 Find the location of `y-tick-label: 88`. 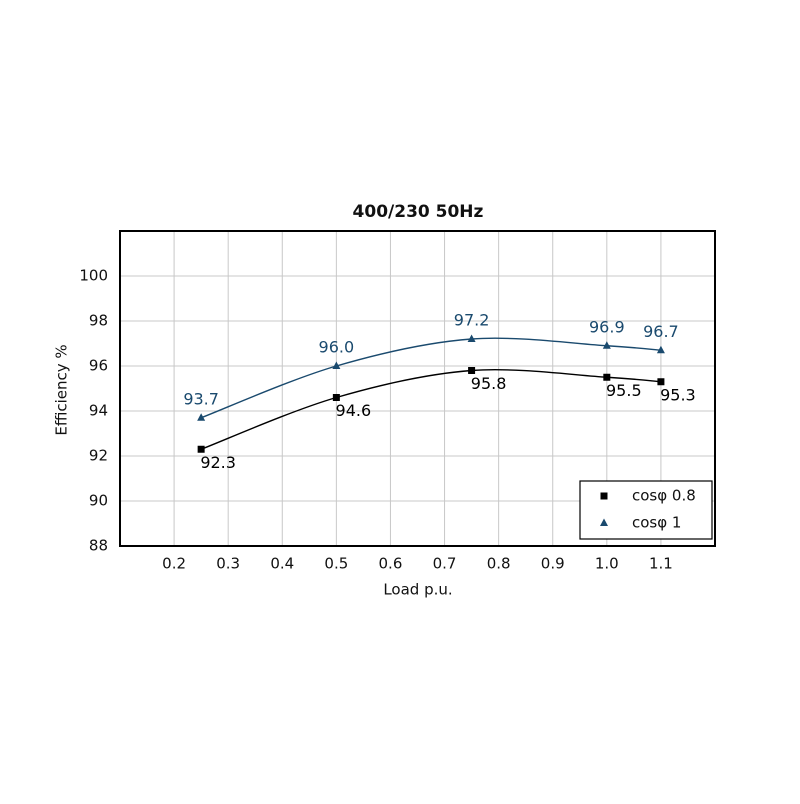

y-tick-label: 88 is located at coordinates (98, 546).